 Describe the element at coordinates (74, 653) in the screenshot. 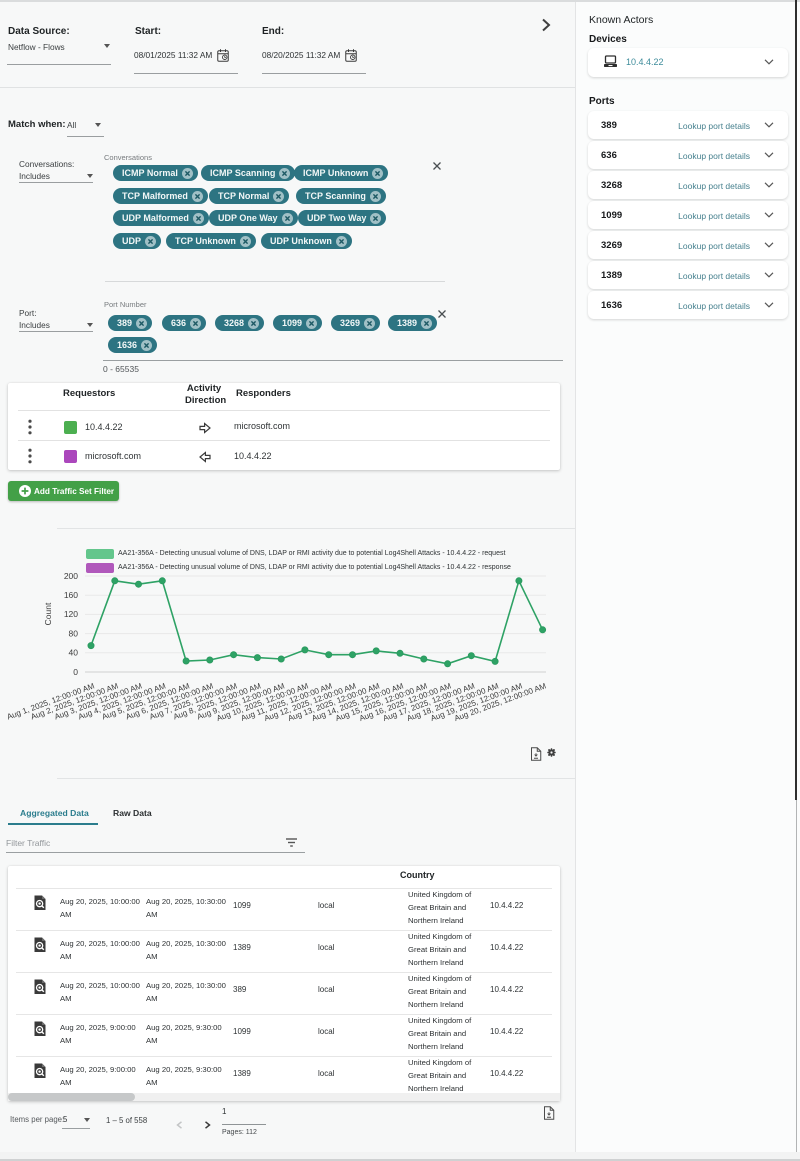

I see `svg-text: 40` at that location.